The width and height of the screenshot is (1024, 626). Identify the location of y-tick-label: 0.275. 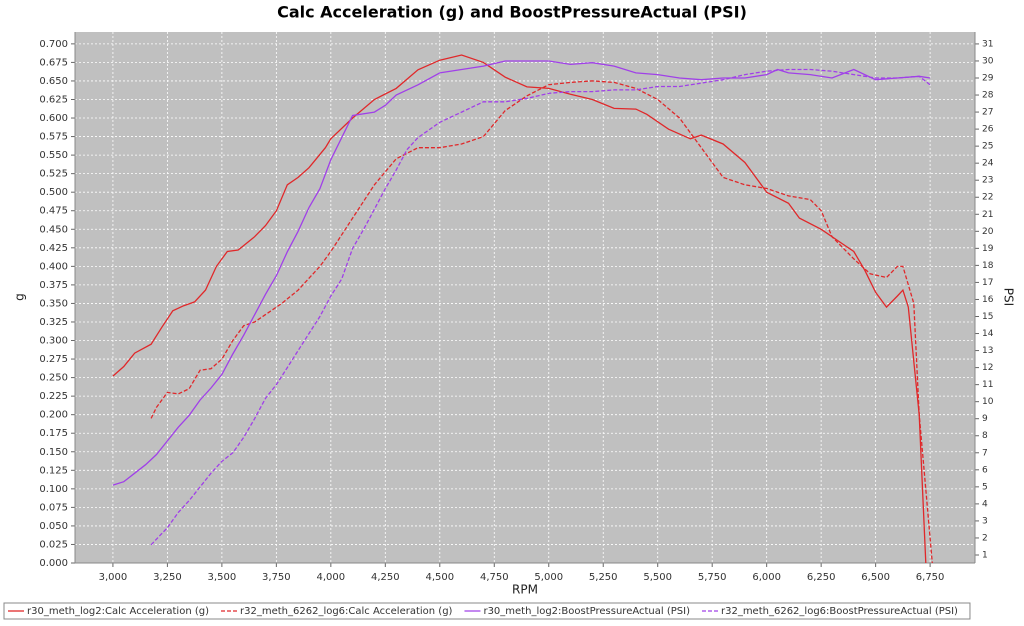
(53, 359).